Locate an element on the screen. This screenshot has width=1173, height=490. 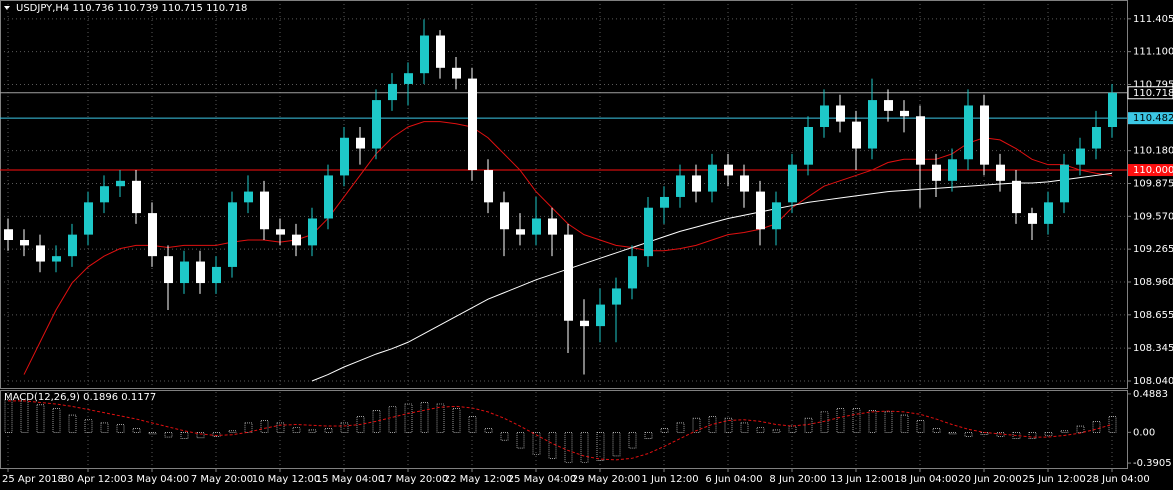
x-tick-label: 18 Jun 04:00 is located at coordinates (926, 479).